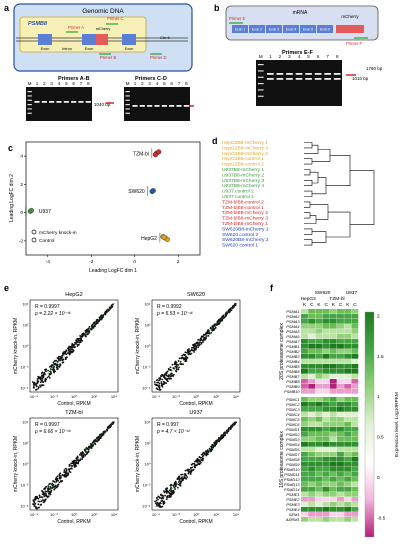 The width and height of the screenshot is (406, 550). I want to click on f-gene-label: SEM1, so click(294, 514).